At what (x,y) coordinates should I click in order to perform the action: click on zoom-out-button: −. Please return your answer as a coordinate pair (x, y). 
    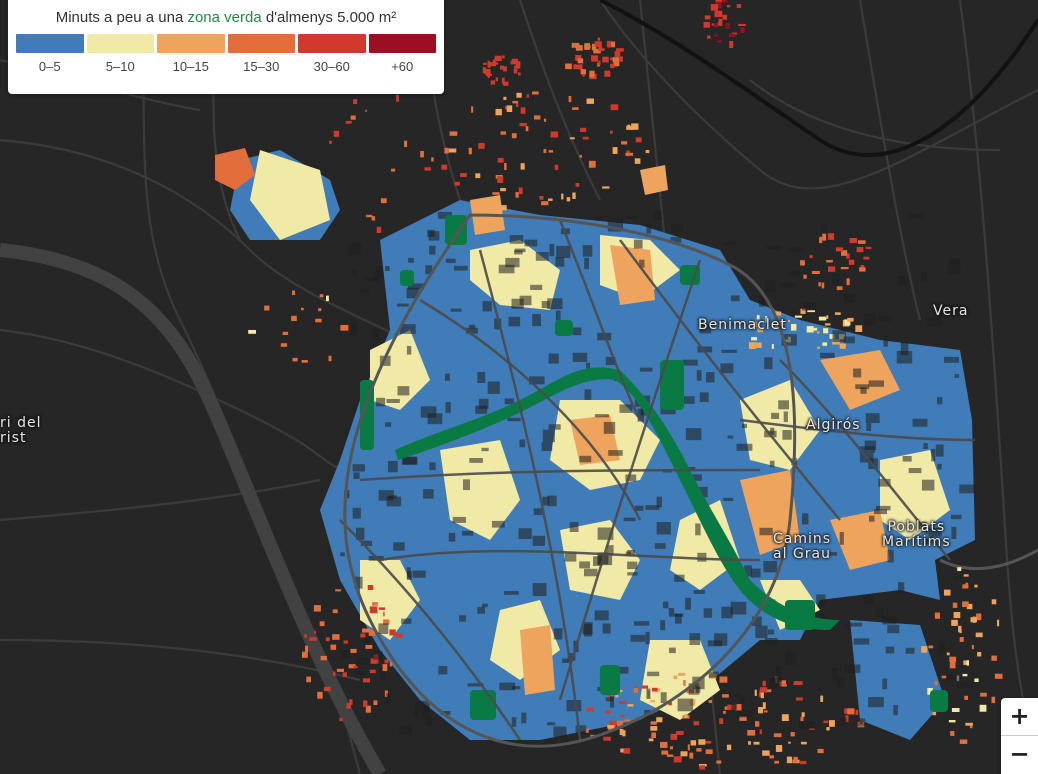
    Looking at the image, I should click on (1019, 754).